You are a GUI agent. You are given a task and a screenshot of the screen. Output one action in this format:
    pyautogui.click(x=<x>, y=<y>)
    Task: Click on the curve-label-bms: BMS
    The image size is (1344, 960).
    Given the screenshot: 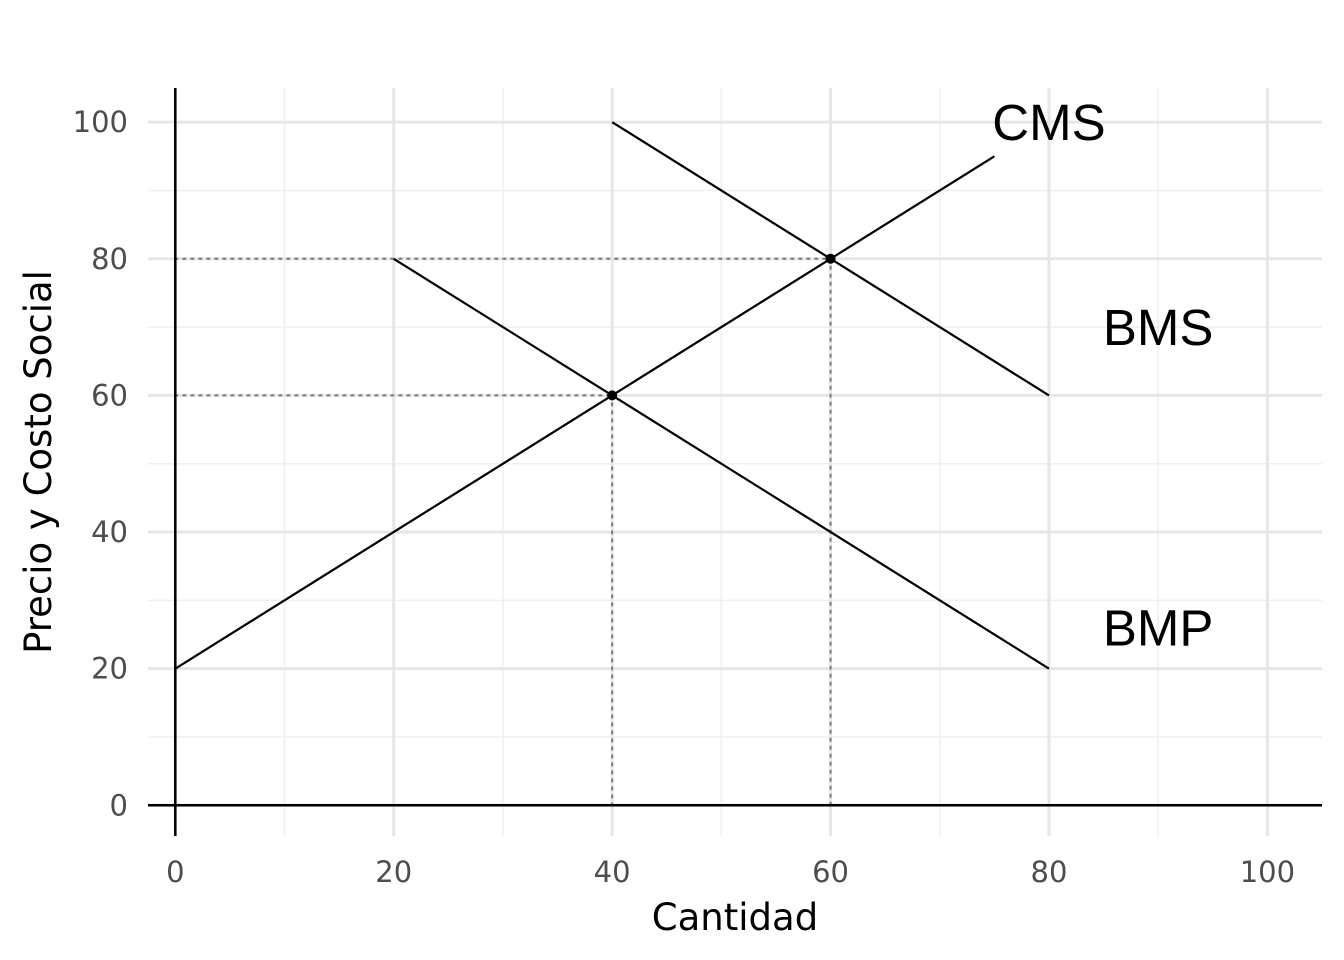 What is the action you would take?
    pyautogui.click(x=1158, y=327)
    